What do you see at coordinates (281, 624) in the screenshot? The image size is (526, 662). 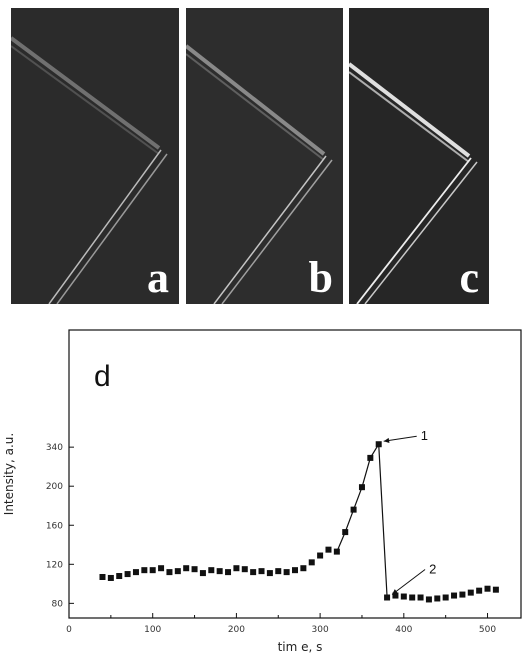 I see `x-axis-ticks: 0 100 200 300 400 500` at bounding box center [281, 624].